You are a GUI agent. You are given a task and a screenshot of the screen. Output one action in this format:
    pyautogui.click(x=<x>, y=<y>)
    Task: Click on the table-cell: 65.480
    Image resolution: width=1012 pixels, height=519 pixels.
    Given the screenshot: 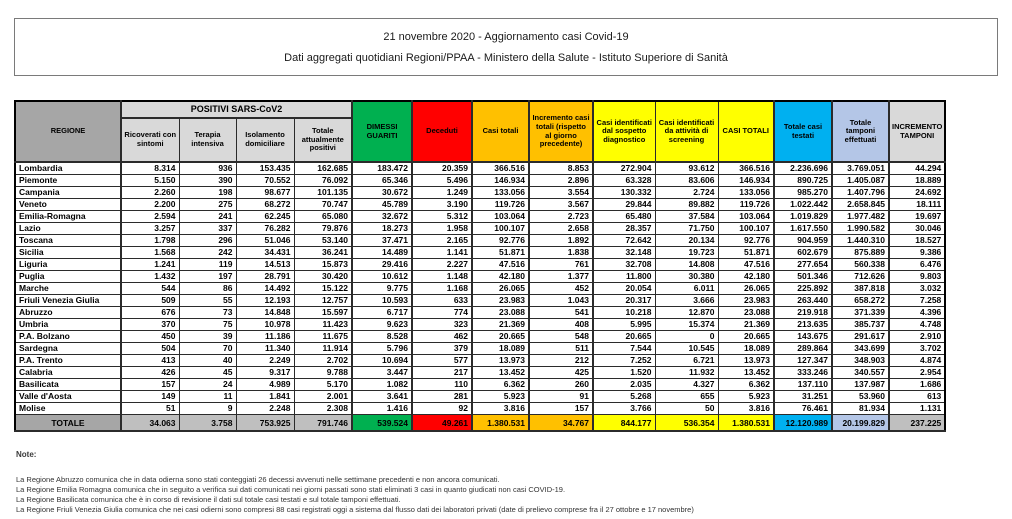 What is the action you would take?
    pyautogui.click(x=624, y=216)
    